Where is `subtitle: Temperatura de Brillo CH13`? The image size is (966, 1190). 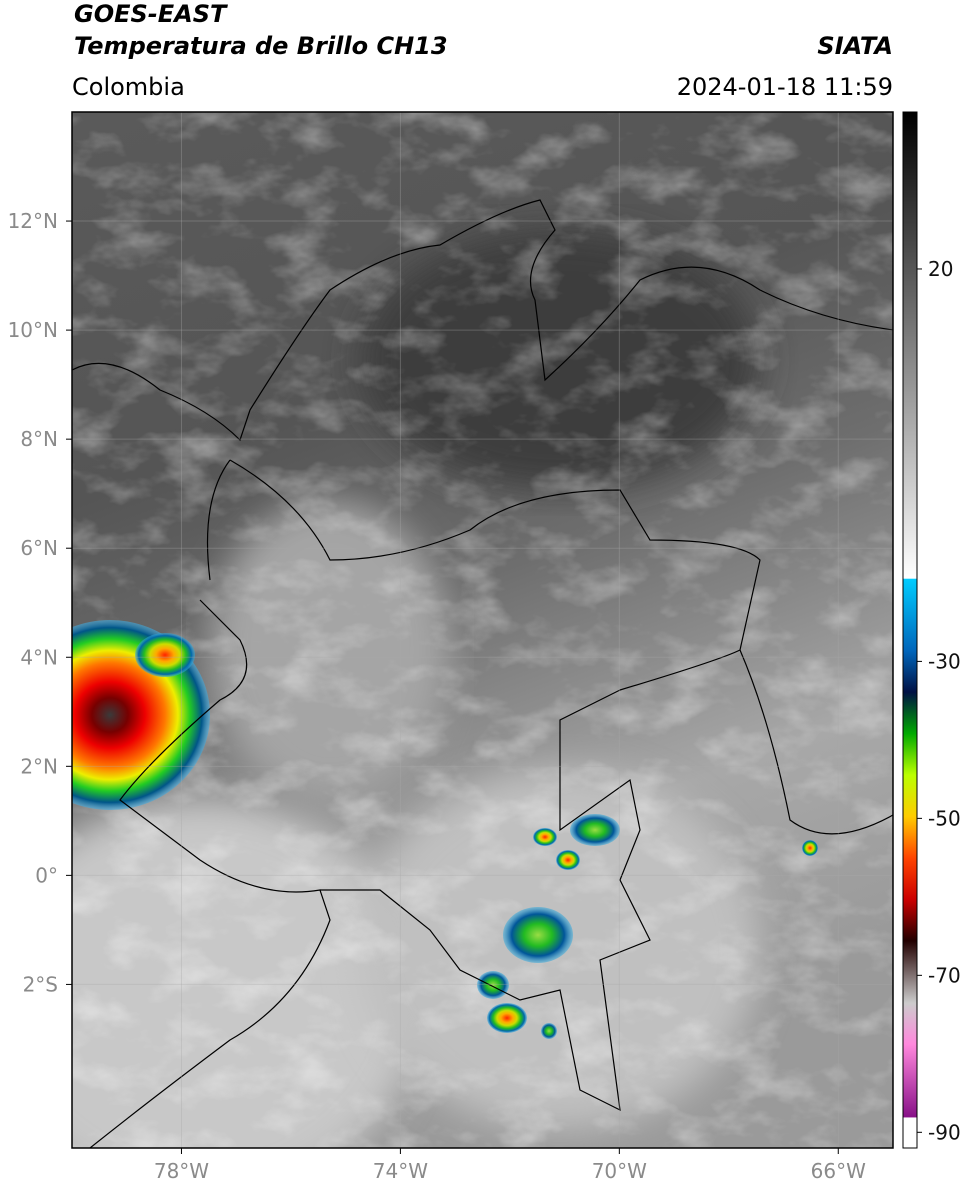
subtitle: Temperatura de Brillo CH13 is located at coordinates (261, 46).